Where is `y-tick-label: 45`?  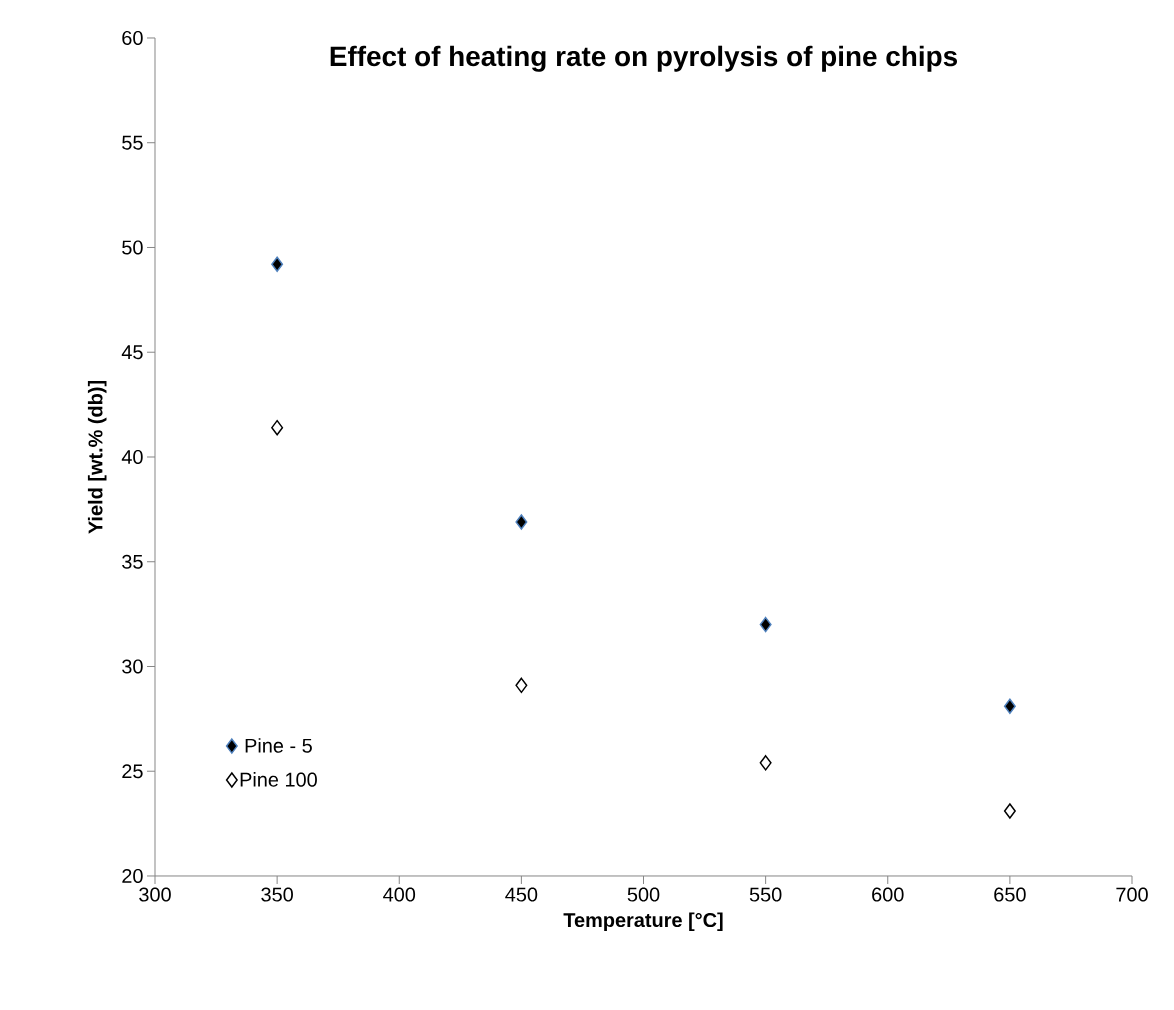 y-tick-label: 45 is located at coordinates (132, 352).